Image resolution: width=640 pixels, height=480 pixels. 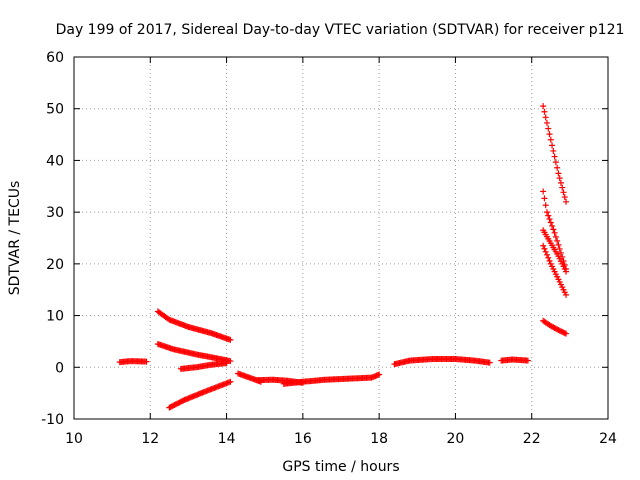 I want to click on y-tick-label: 20, so click(x=55, y=265).